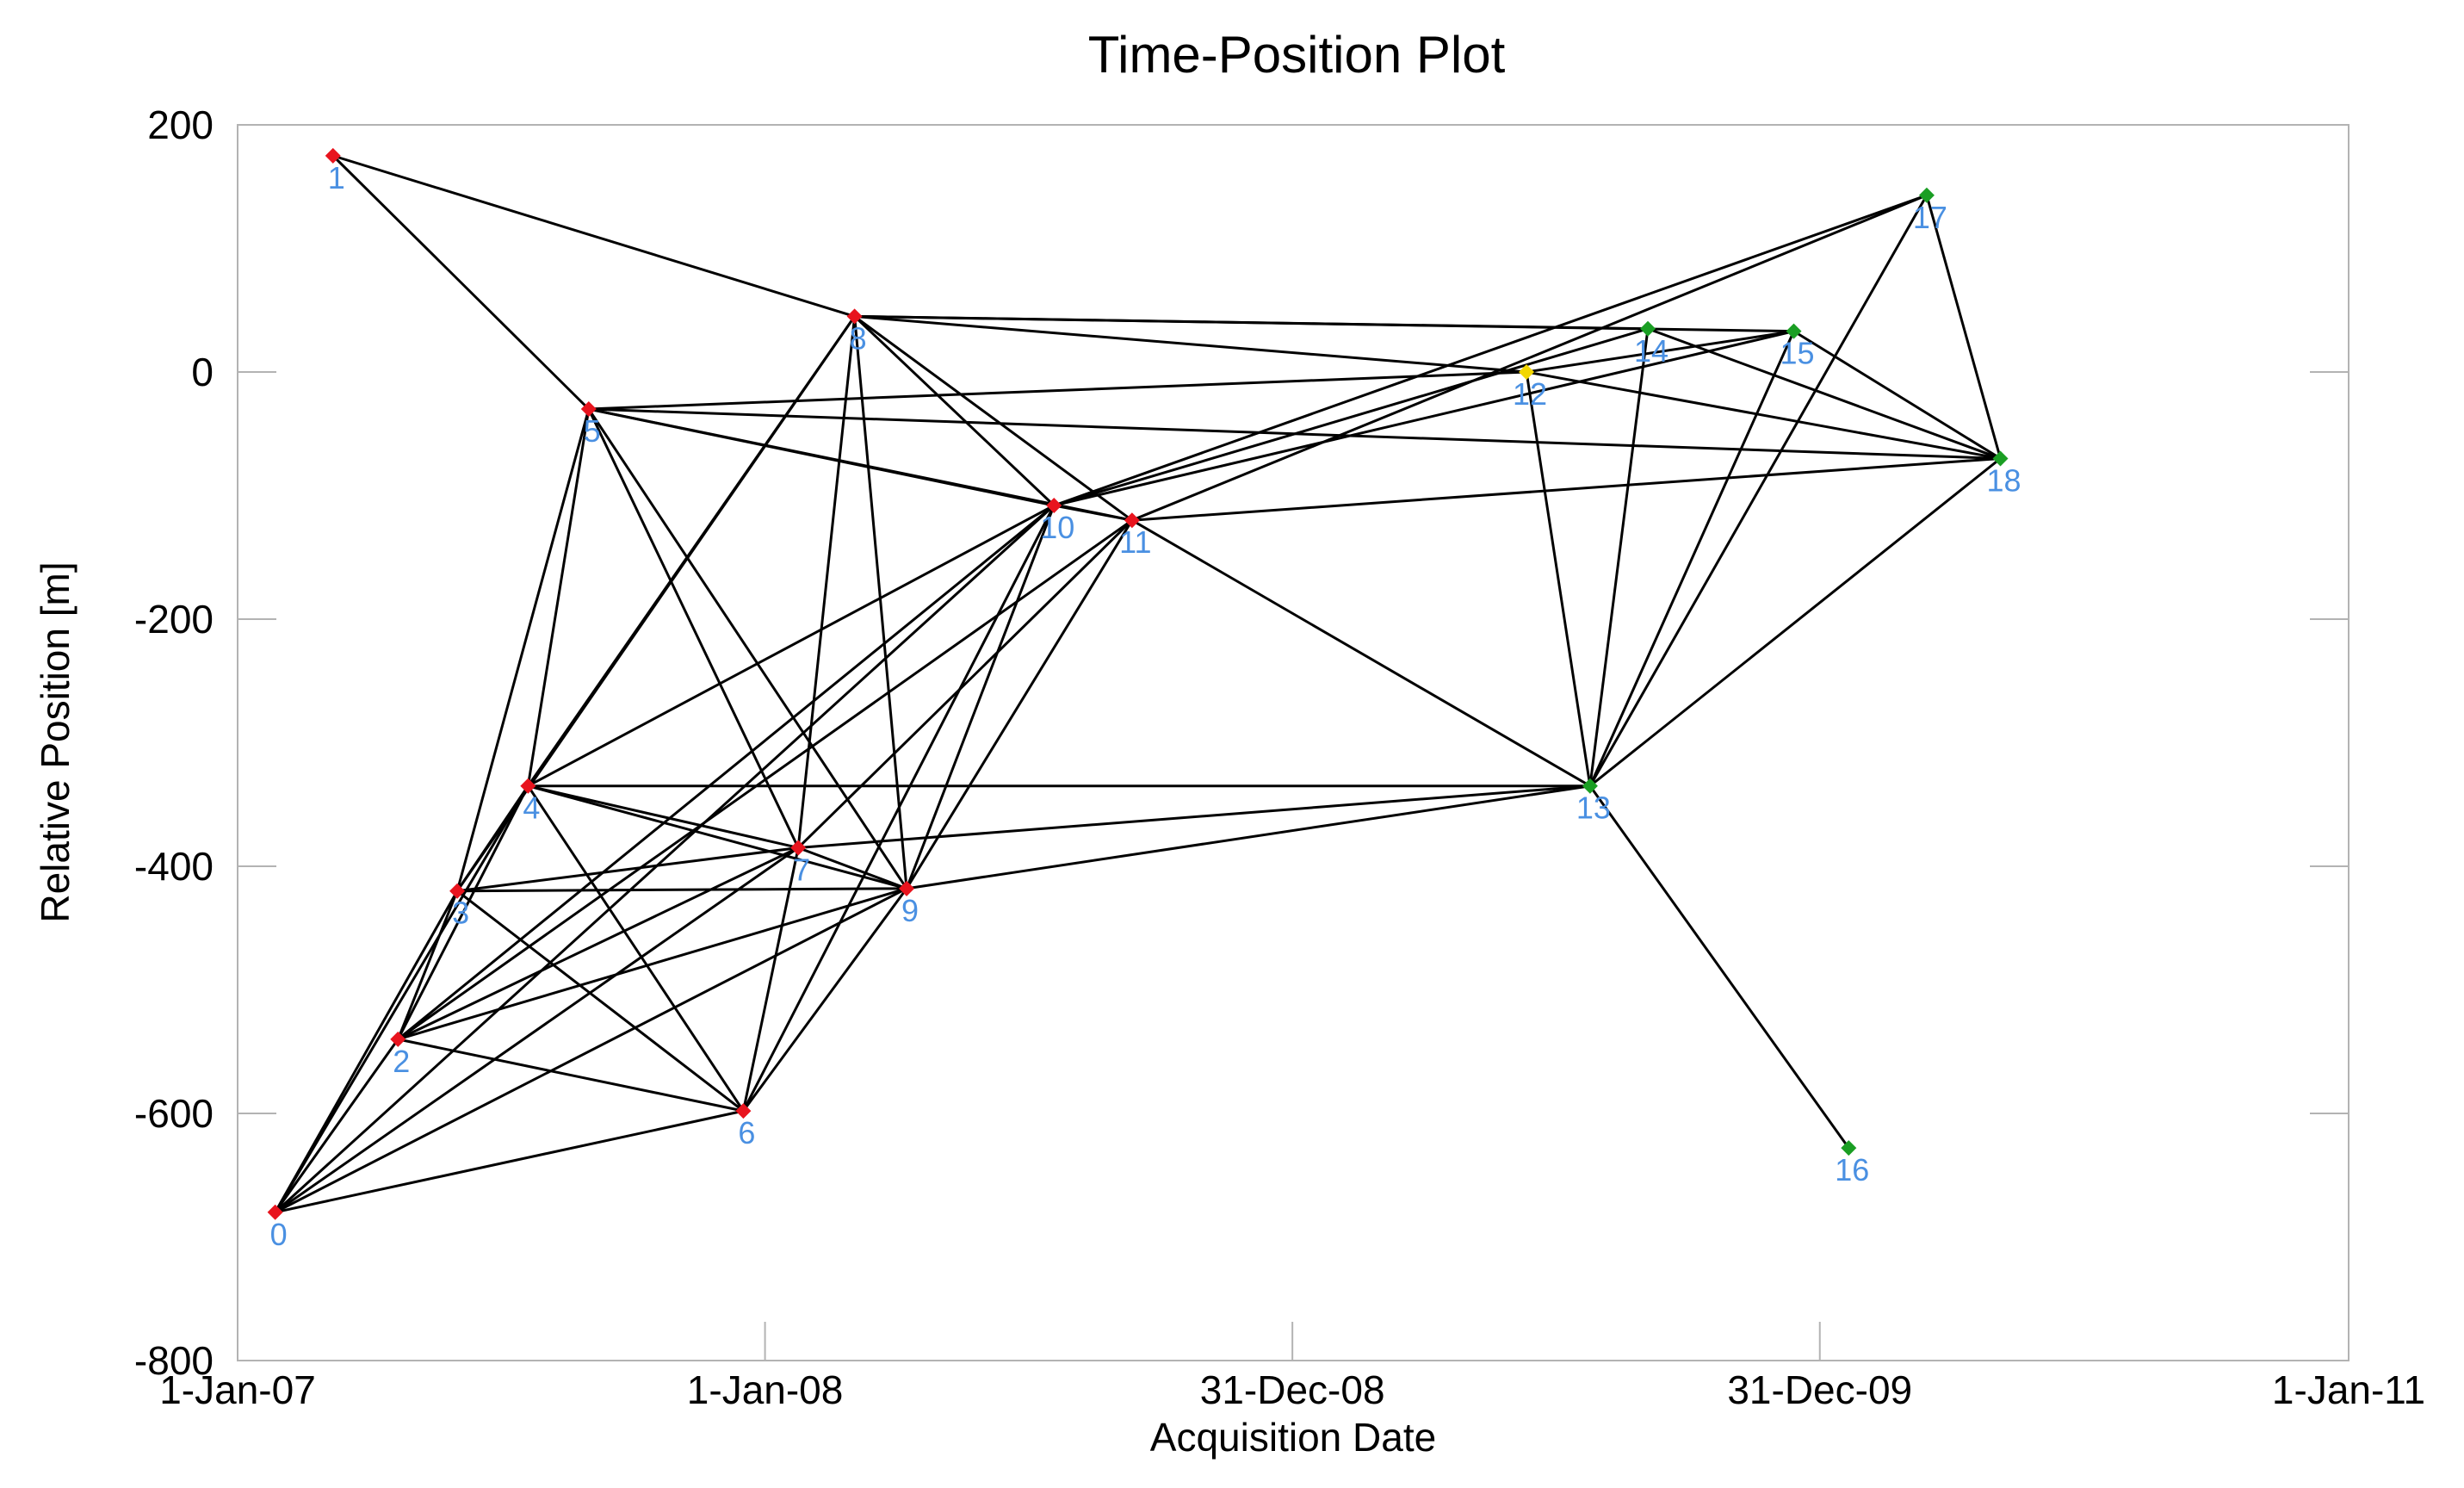 Image resolution: width=2464 pixels, height=1488 pixels. I want to click on point-label-16: 16, so click(1852, 1170).